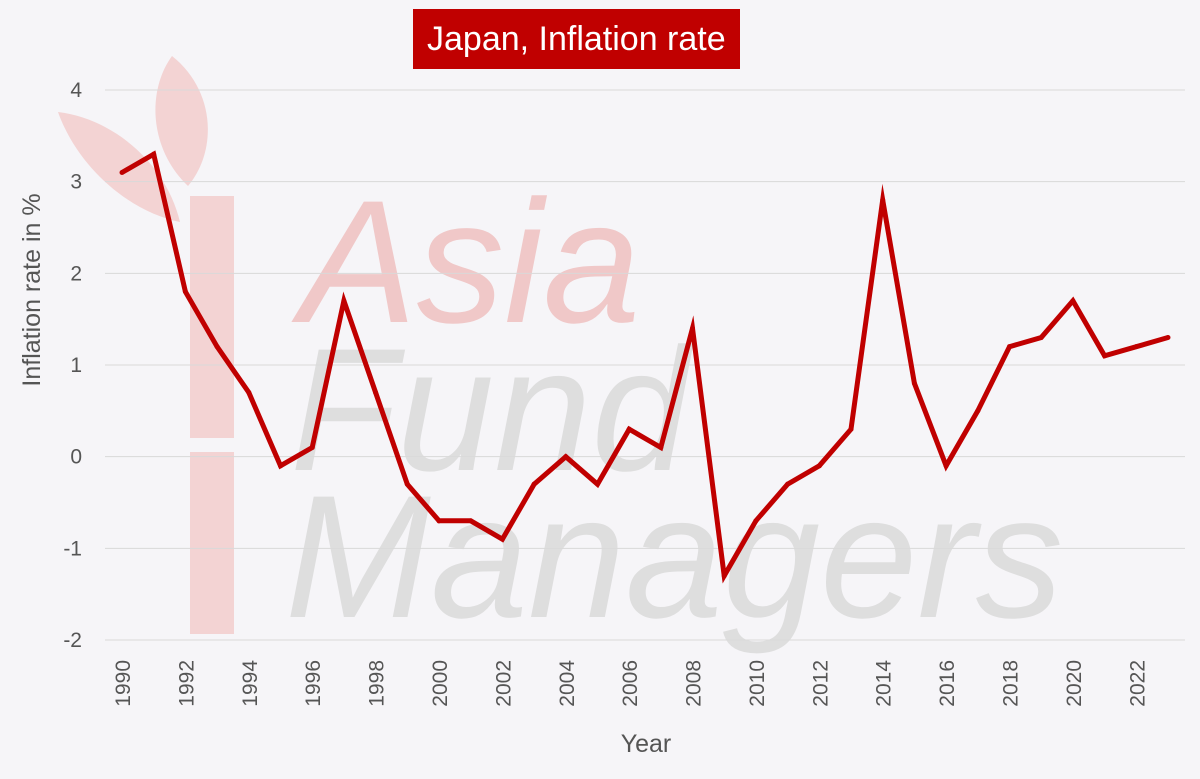 This screenshot has height=779, width=1200. I want to click on y-tick-label: 4, so click(76, 90).